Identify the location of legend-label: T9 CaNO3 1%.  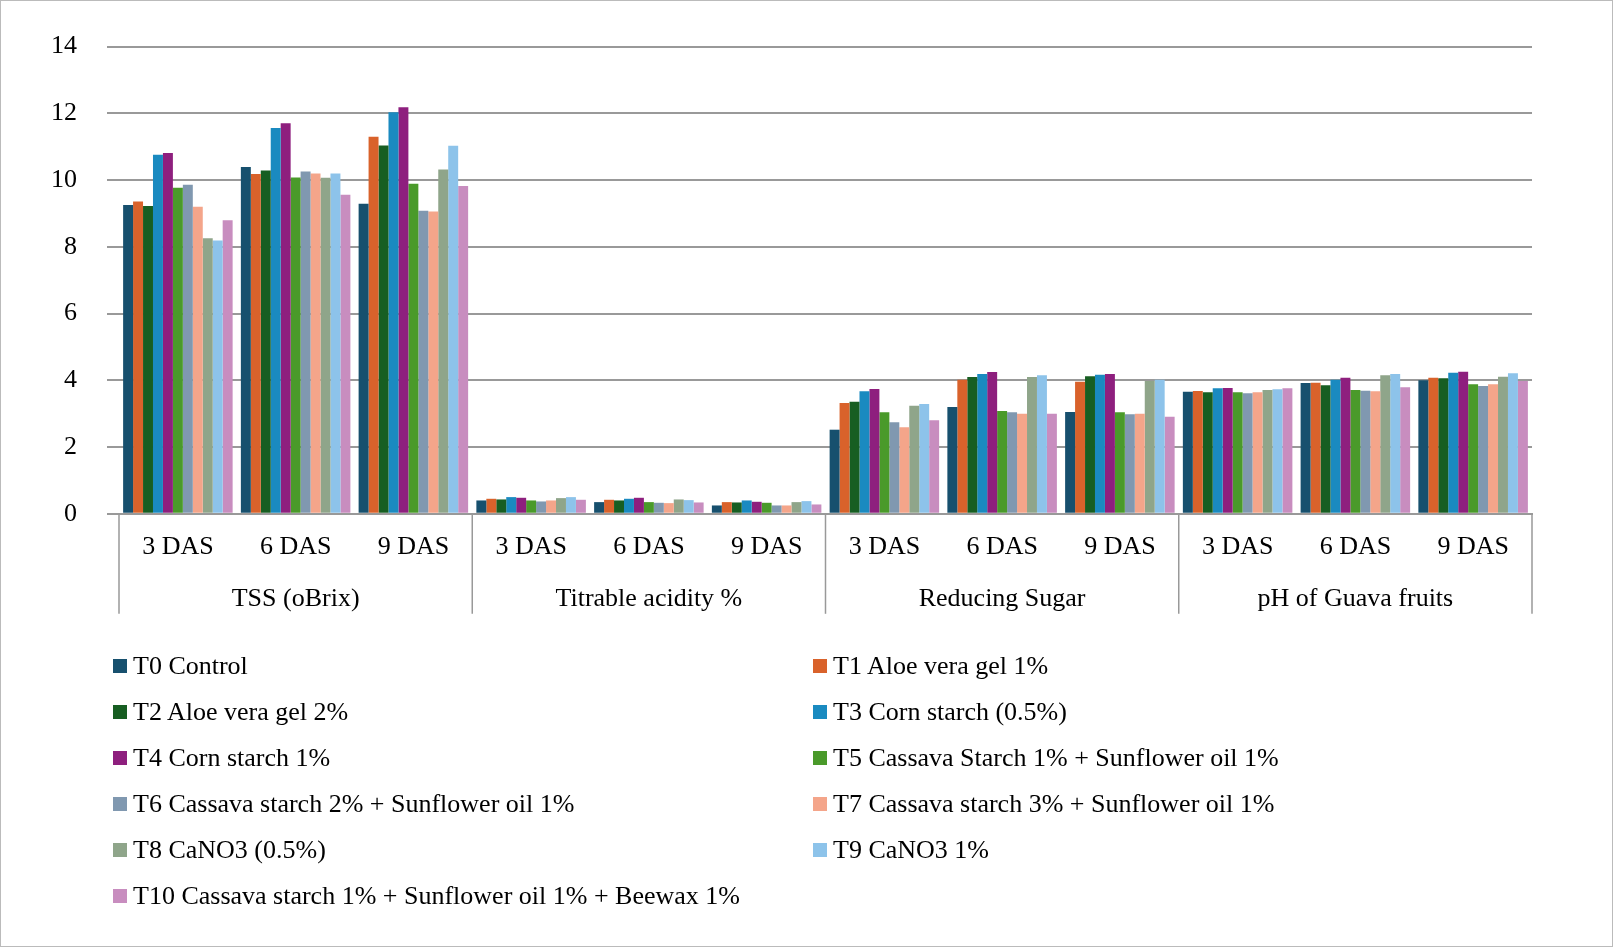
(911, 850).